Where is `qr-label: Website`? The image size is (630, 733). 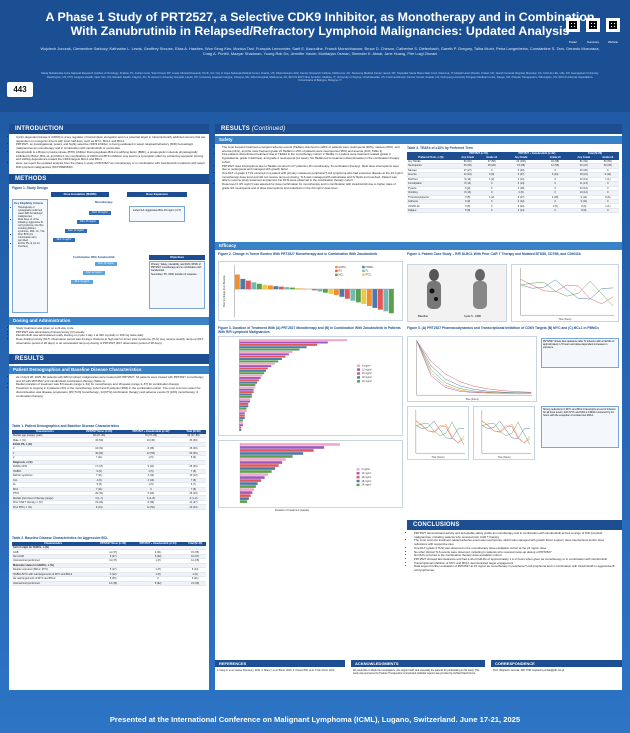 qr-label: Website is located at coordinates (613, 42).